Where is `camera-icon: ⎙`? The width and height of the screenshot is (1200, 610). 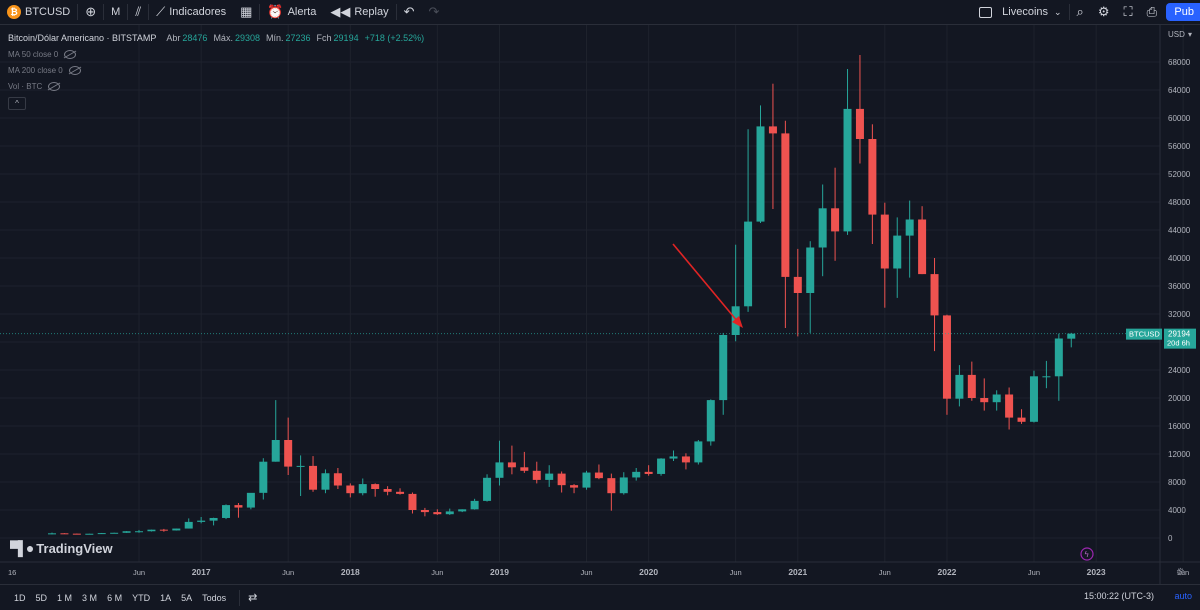
camera-icon: ⎙ is located at coordinates (1151, 11).